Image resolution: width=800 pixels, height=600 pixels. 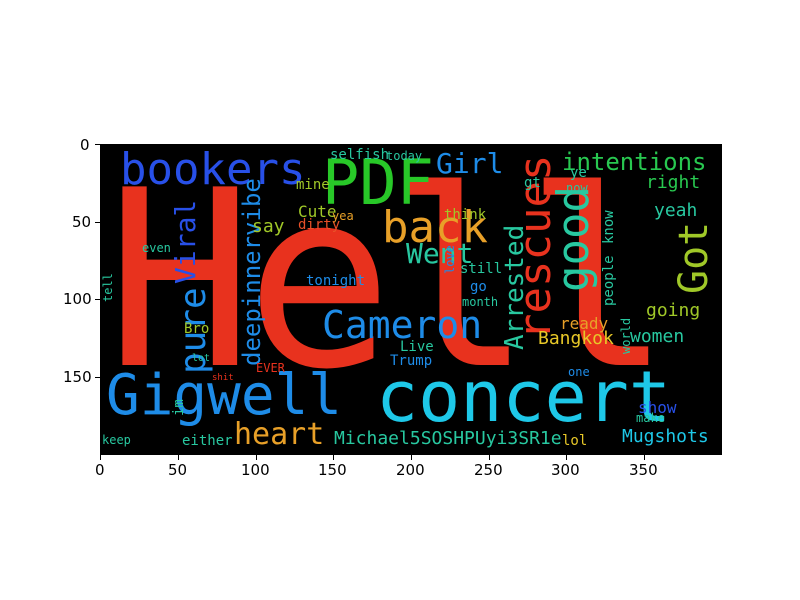 I want to click on word-ever: EVER, so click(x=270, y=368).